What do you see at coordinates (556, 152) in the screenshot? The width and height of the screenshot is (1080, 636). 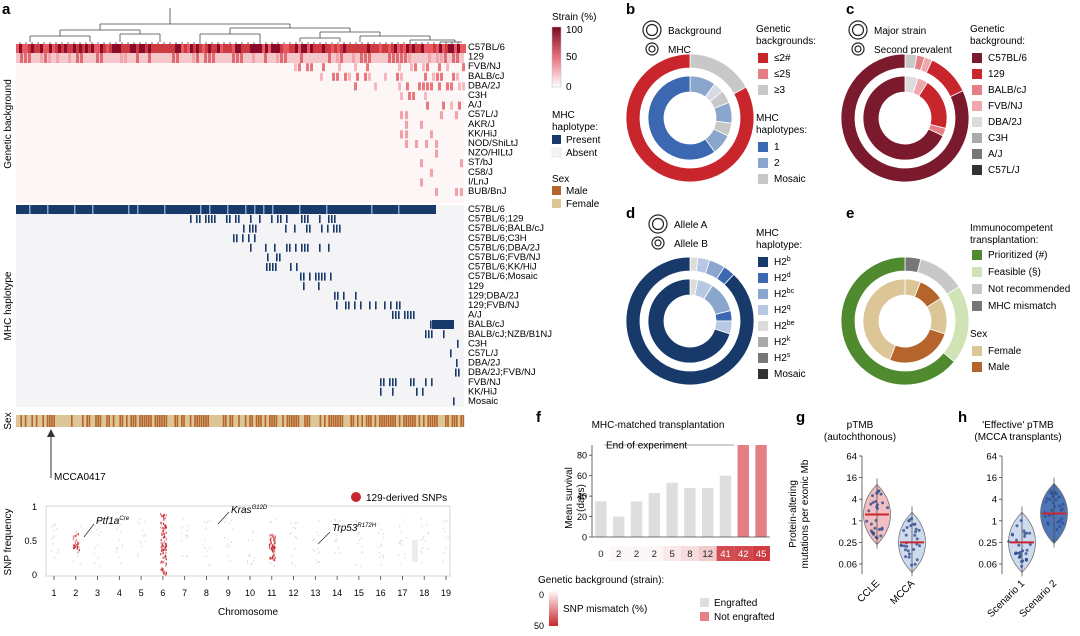 I see `mhc-absent-swatch` at bounding box center [556, 152].